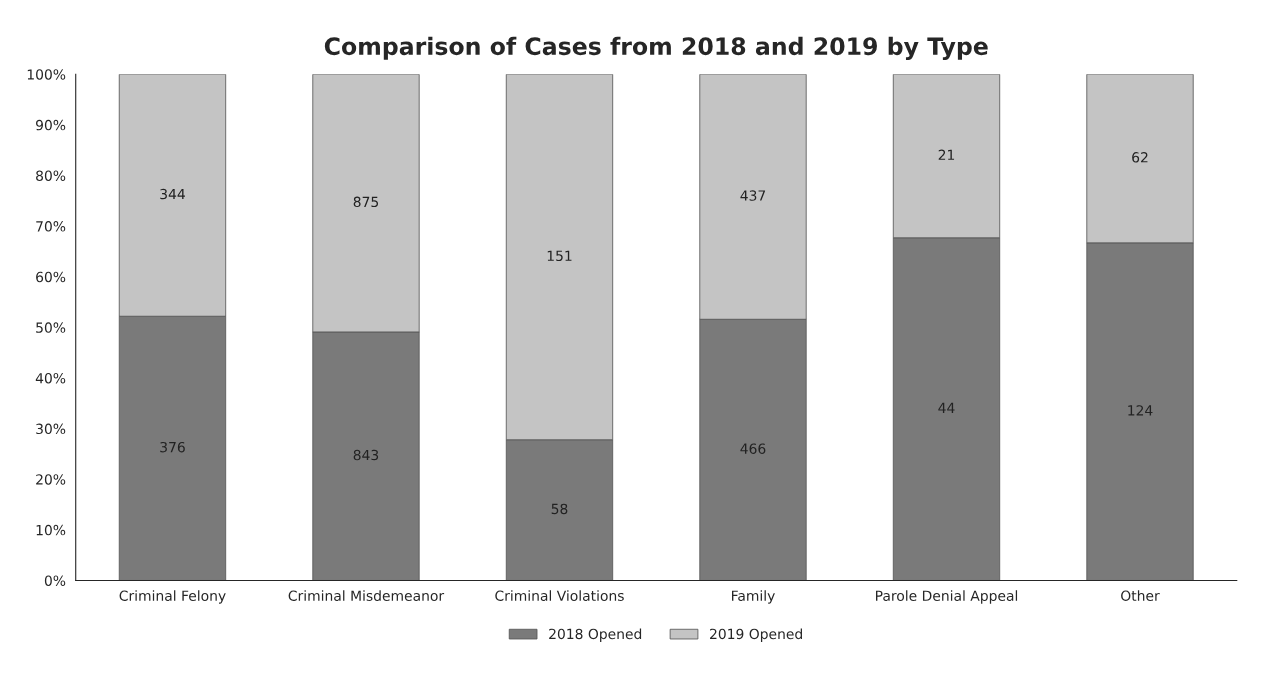  Describe the element at coordinates (172, 194) in the screenshot. I see `annotation: 344` at that location.